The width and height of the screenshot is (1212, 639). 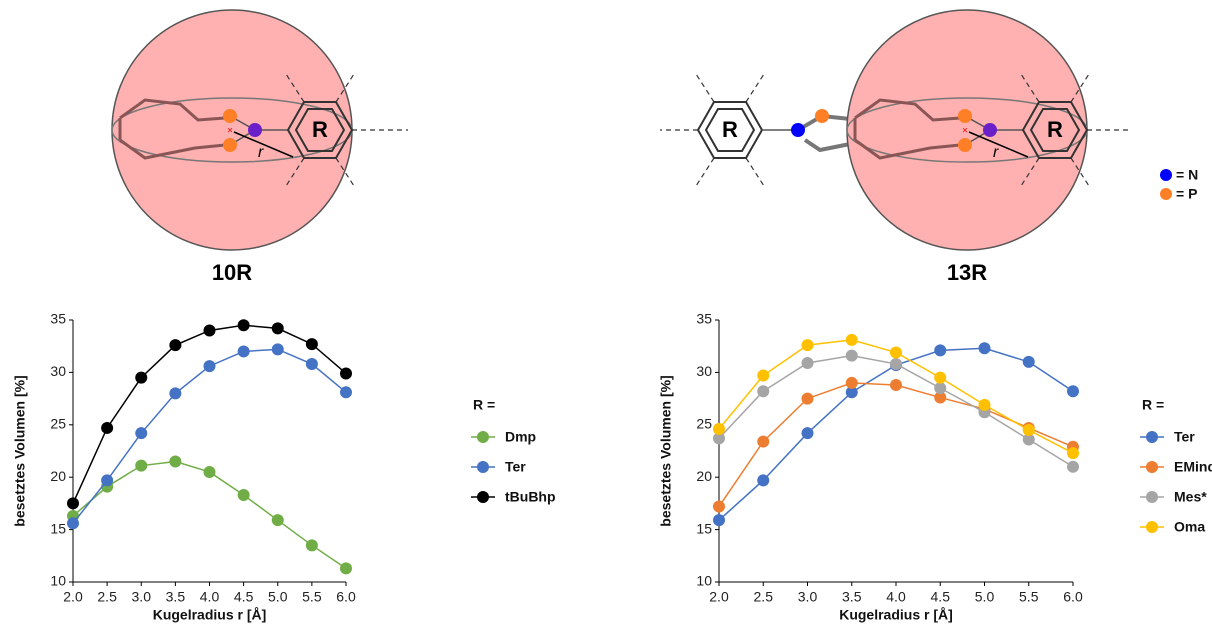 I want to click on legend-label: EMind, so click(x=1193, y=467).